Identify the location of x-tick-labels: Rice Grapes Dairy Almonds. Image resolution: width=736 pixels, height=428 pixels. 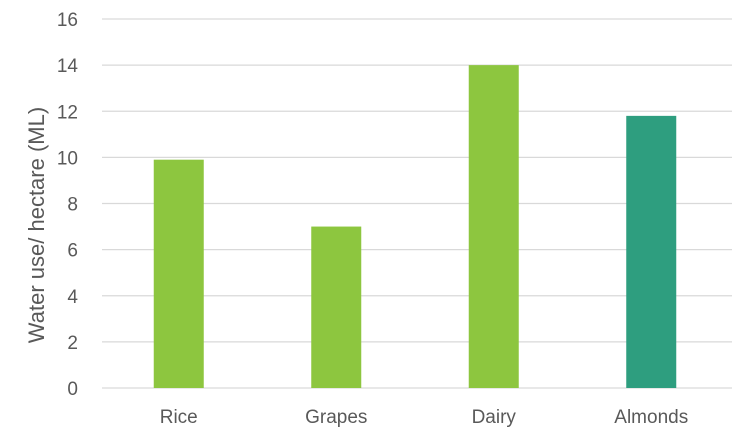
(424, 417).